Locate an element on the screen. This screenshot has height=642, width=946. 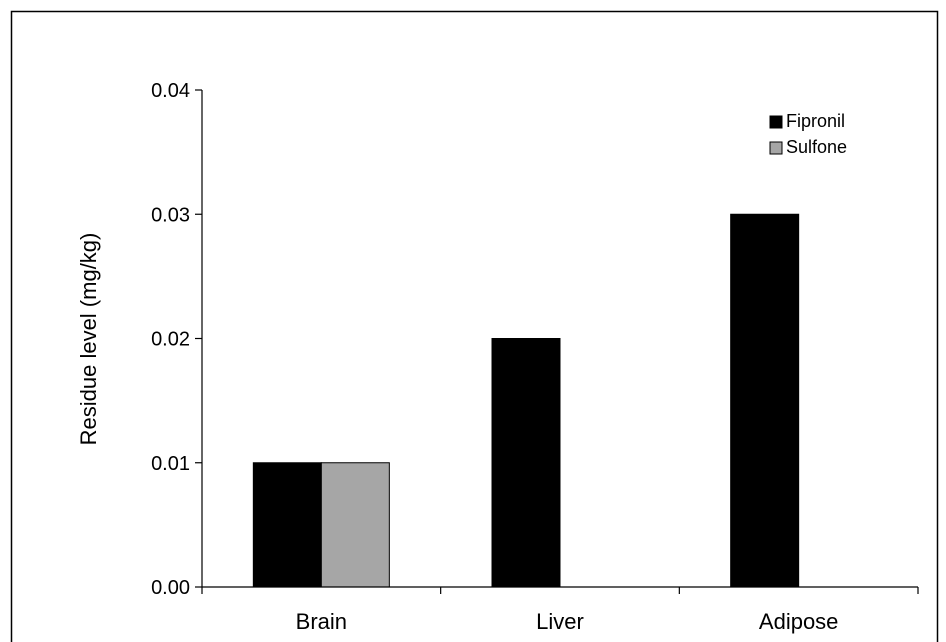
y-tick-label: 0.04 is located at coordinates (170, 91).